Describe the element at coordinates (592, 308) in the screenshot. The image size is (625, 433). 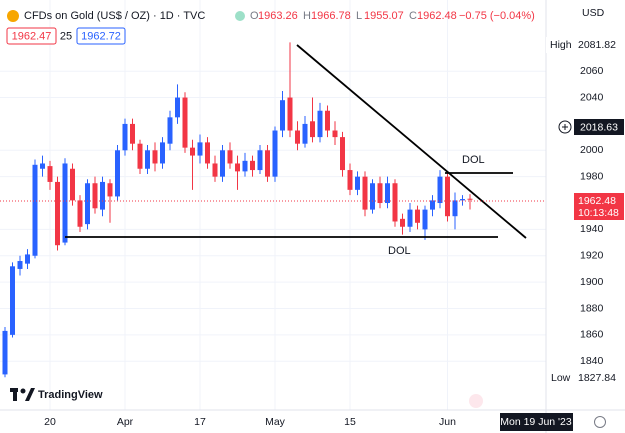
I see `y-tick-label: 1880` at that location.